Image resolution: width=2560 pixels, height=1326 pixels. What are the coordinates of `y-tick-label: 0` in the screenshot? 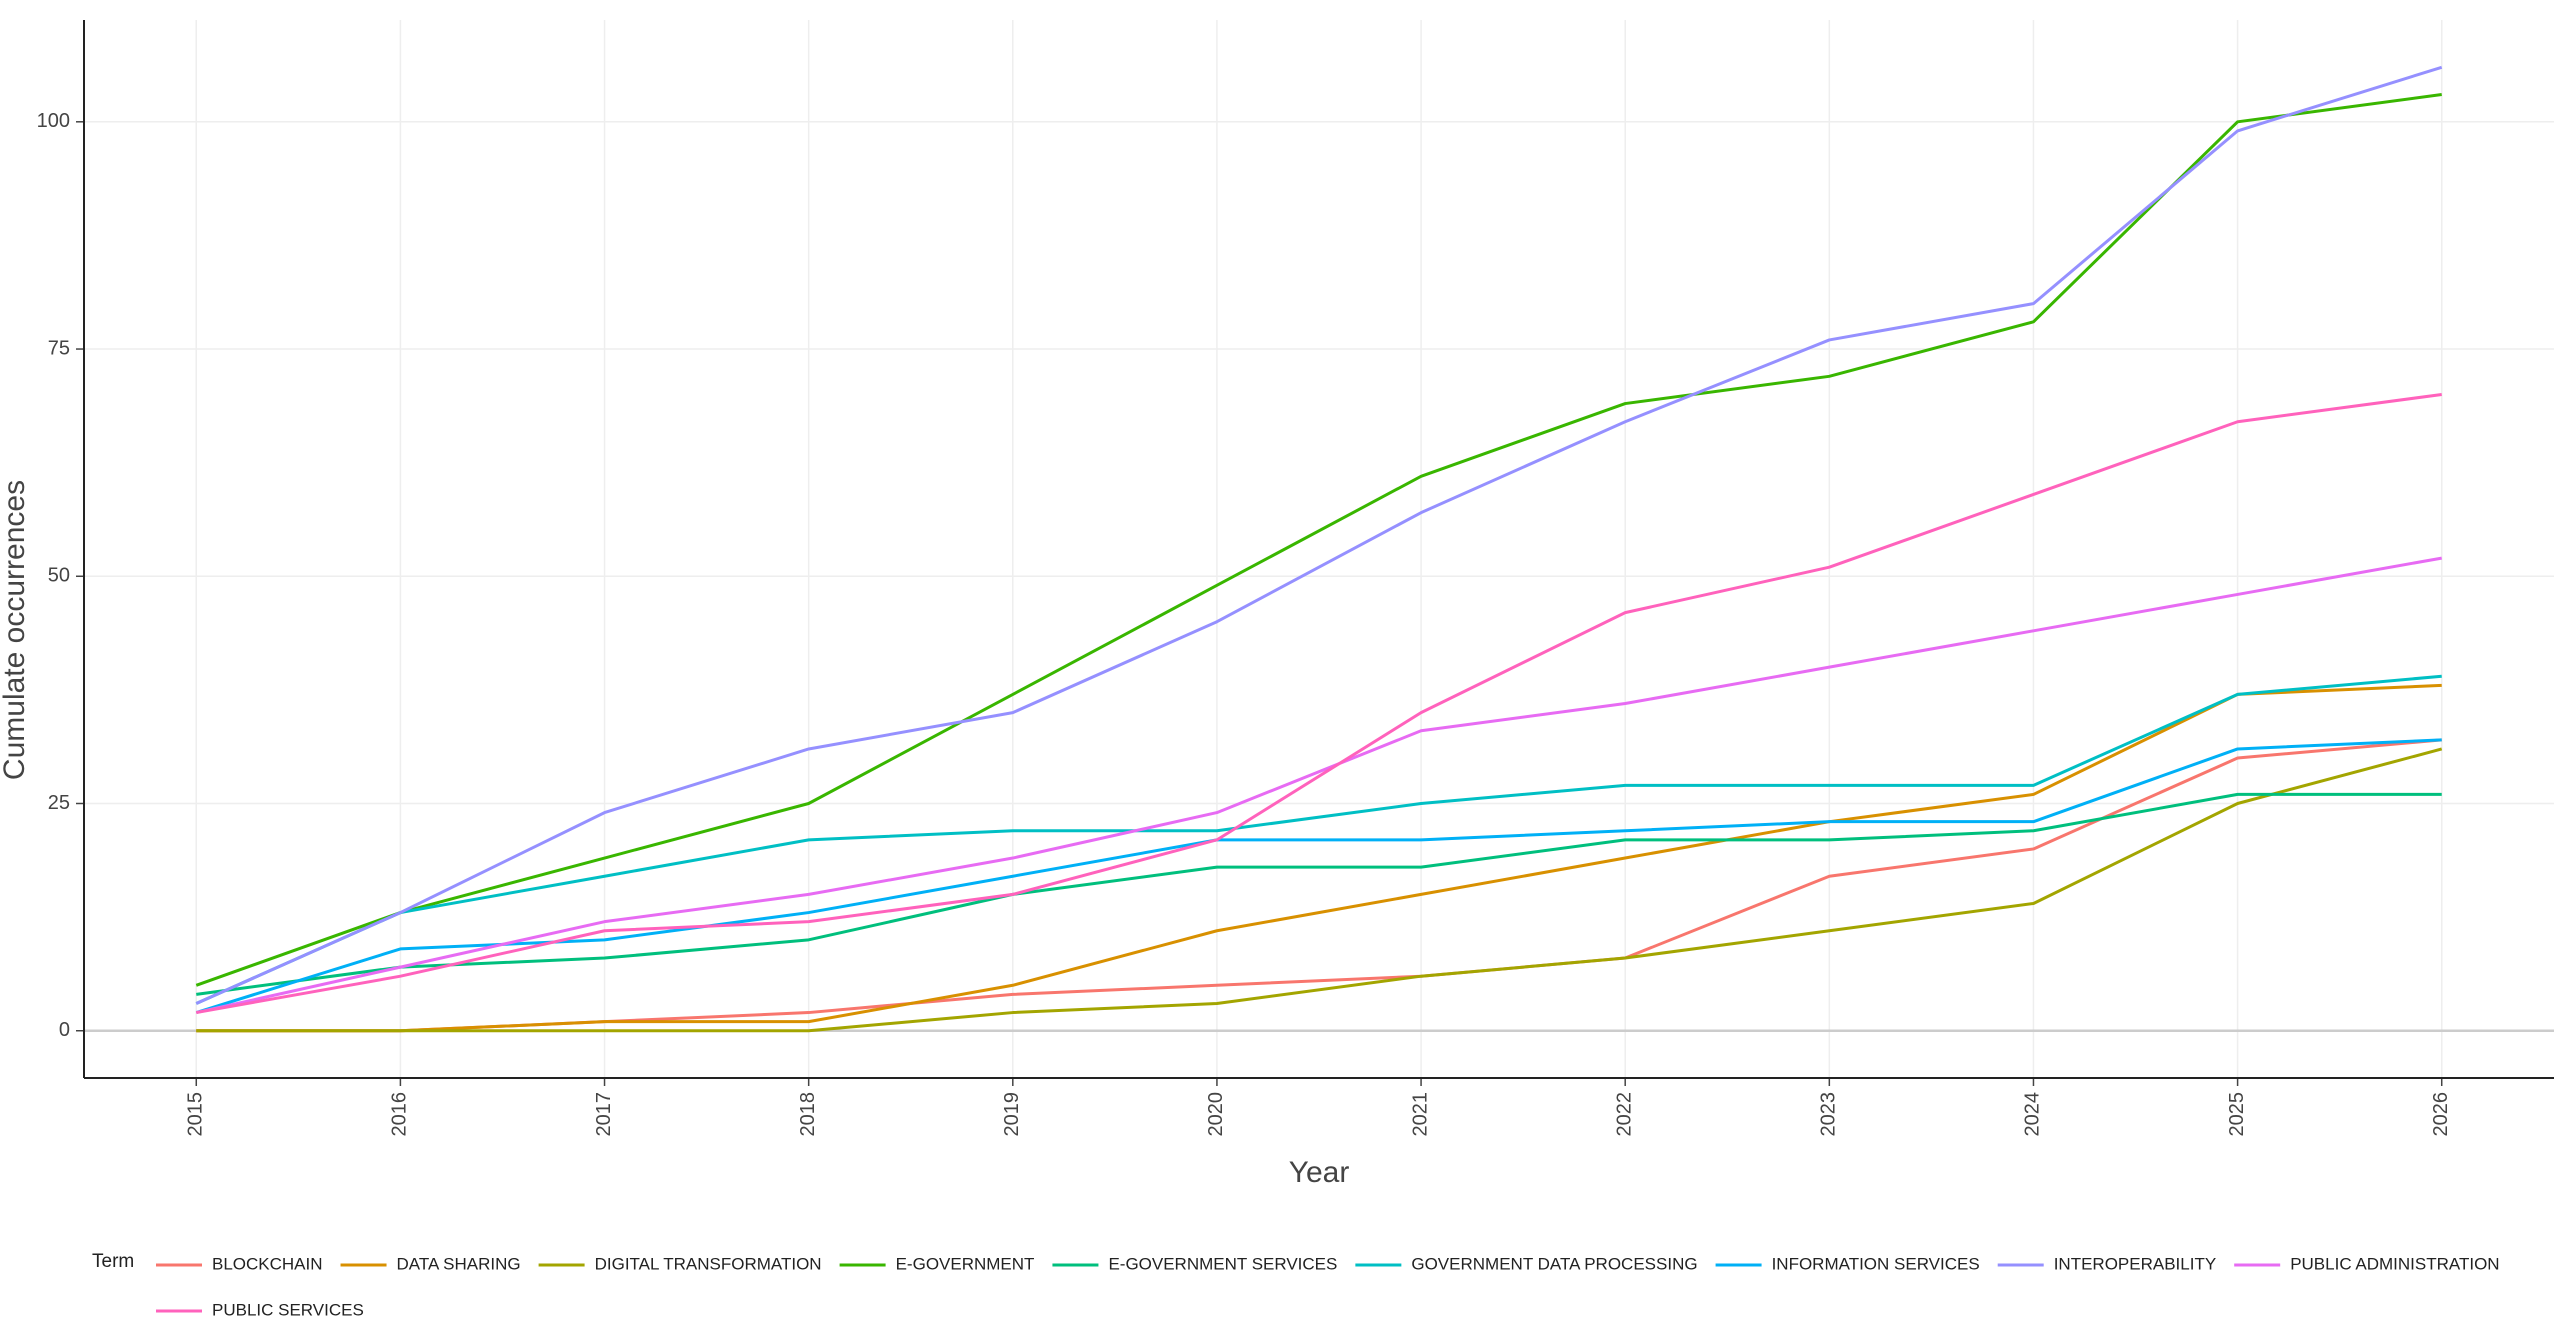 It's located at (64, 1030).